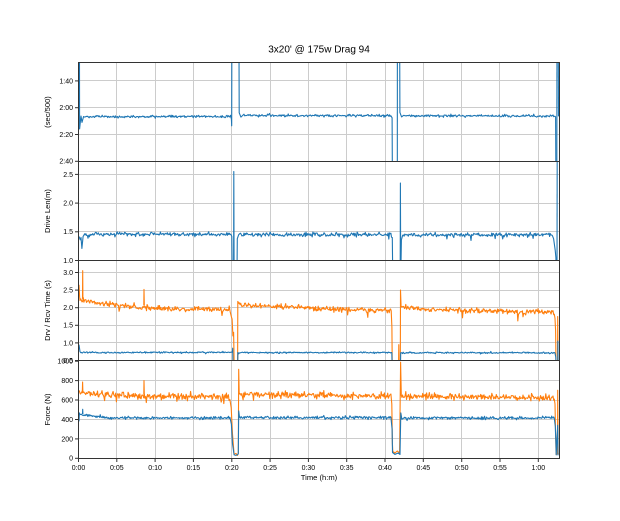 This screenshot has height=521, width=620. I want to click on svg-text: (sec/500), so click(47, 112).